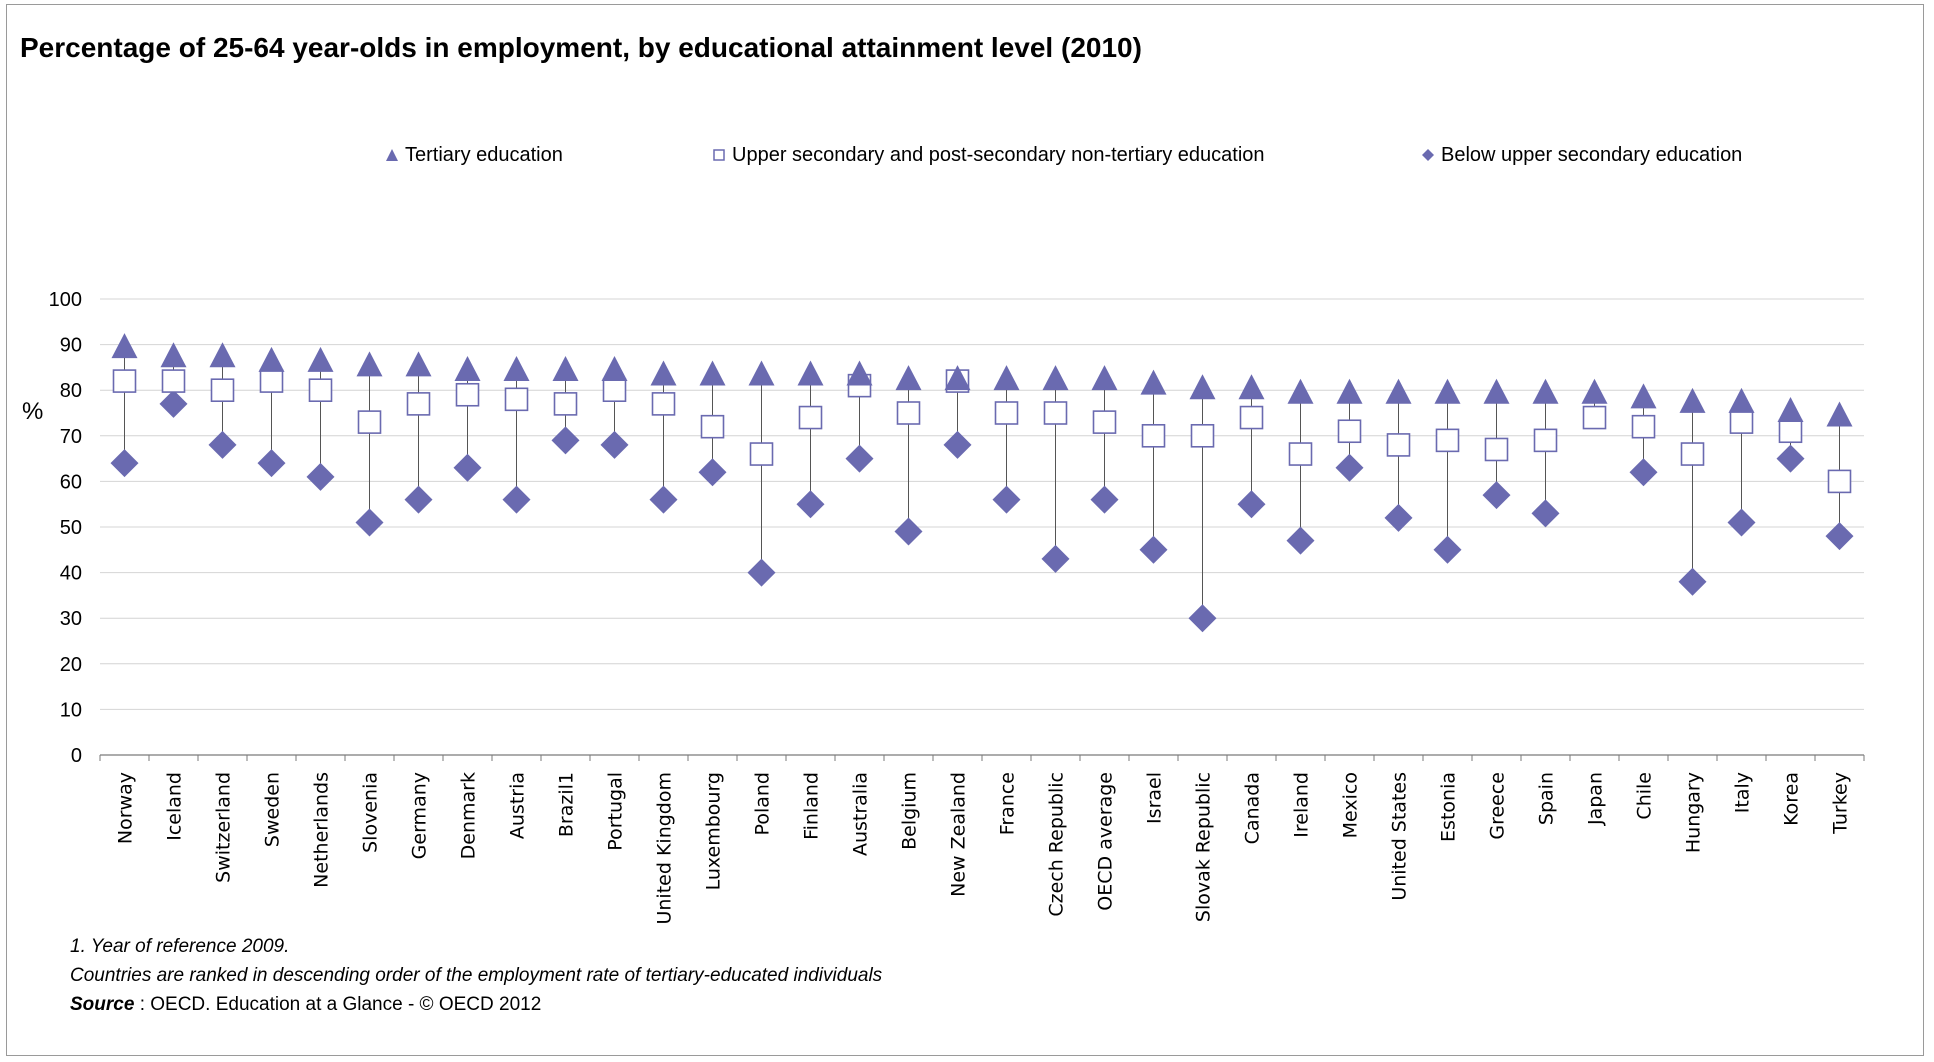 This screenshot has height=1062, width=1934. What do you see at coordinates (33, 411) in the screenshot?
I see `y-axis-unit-label: %` at bounding box center [33, 411].